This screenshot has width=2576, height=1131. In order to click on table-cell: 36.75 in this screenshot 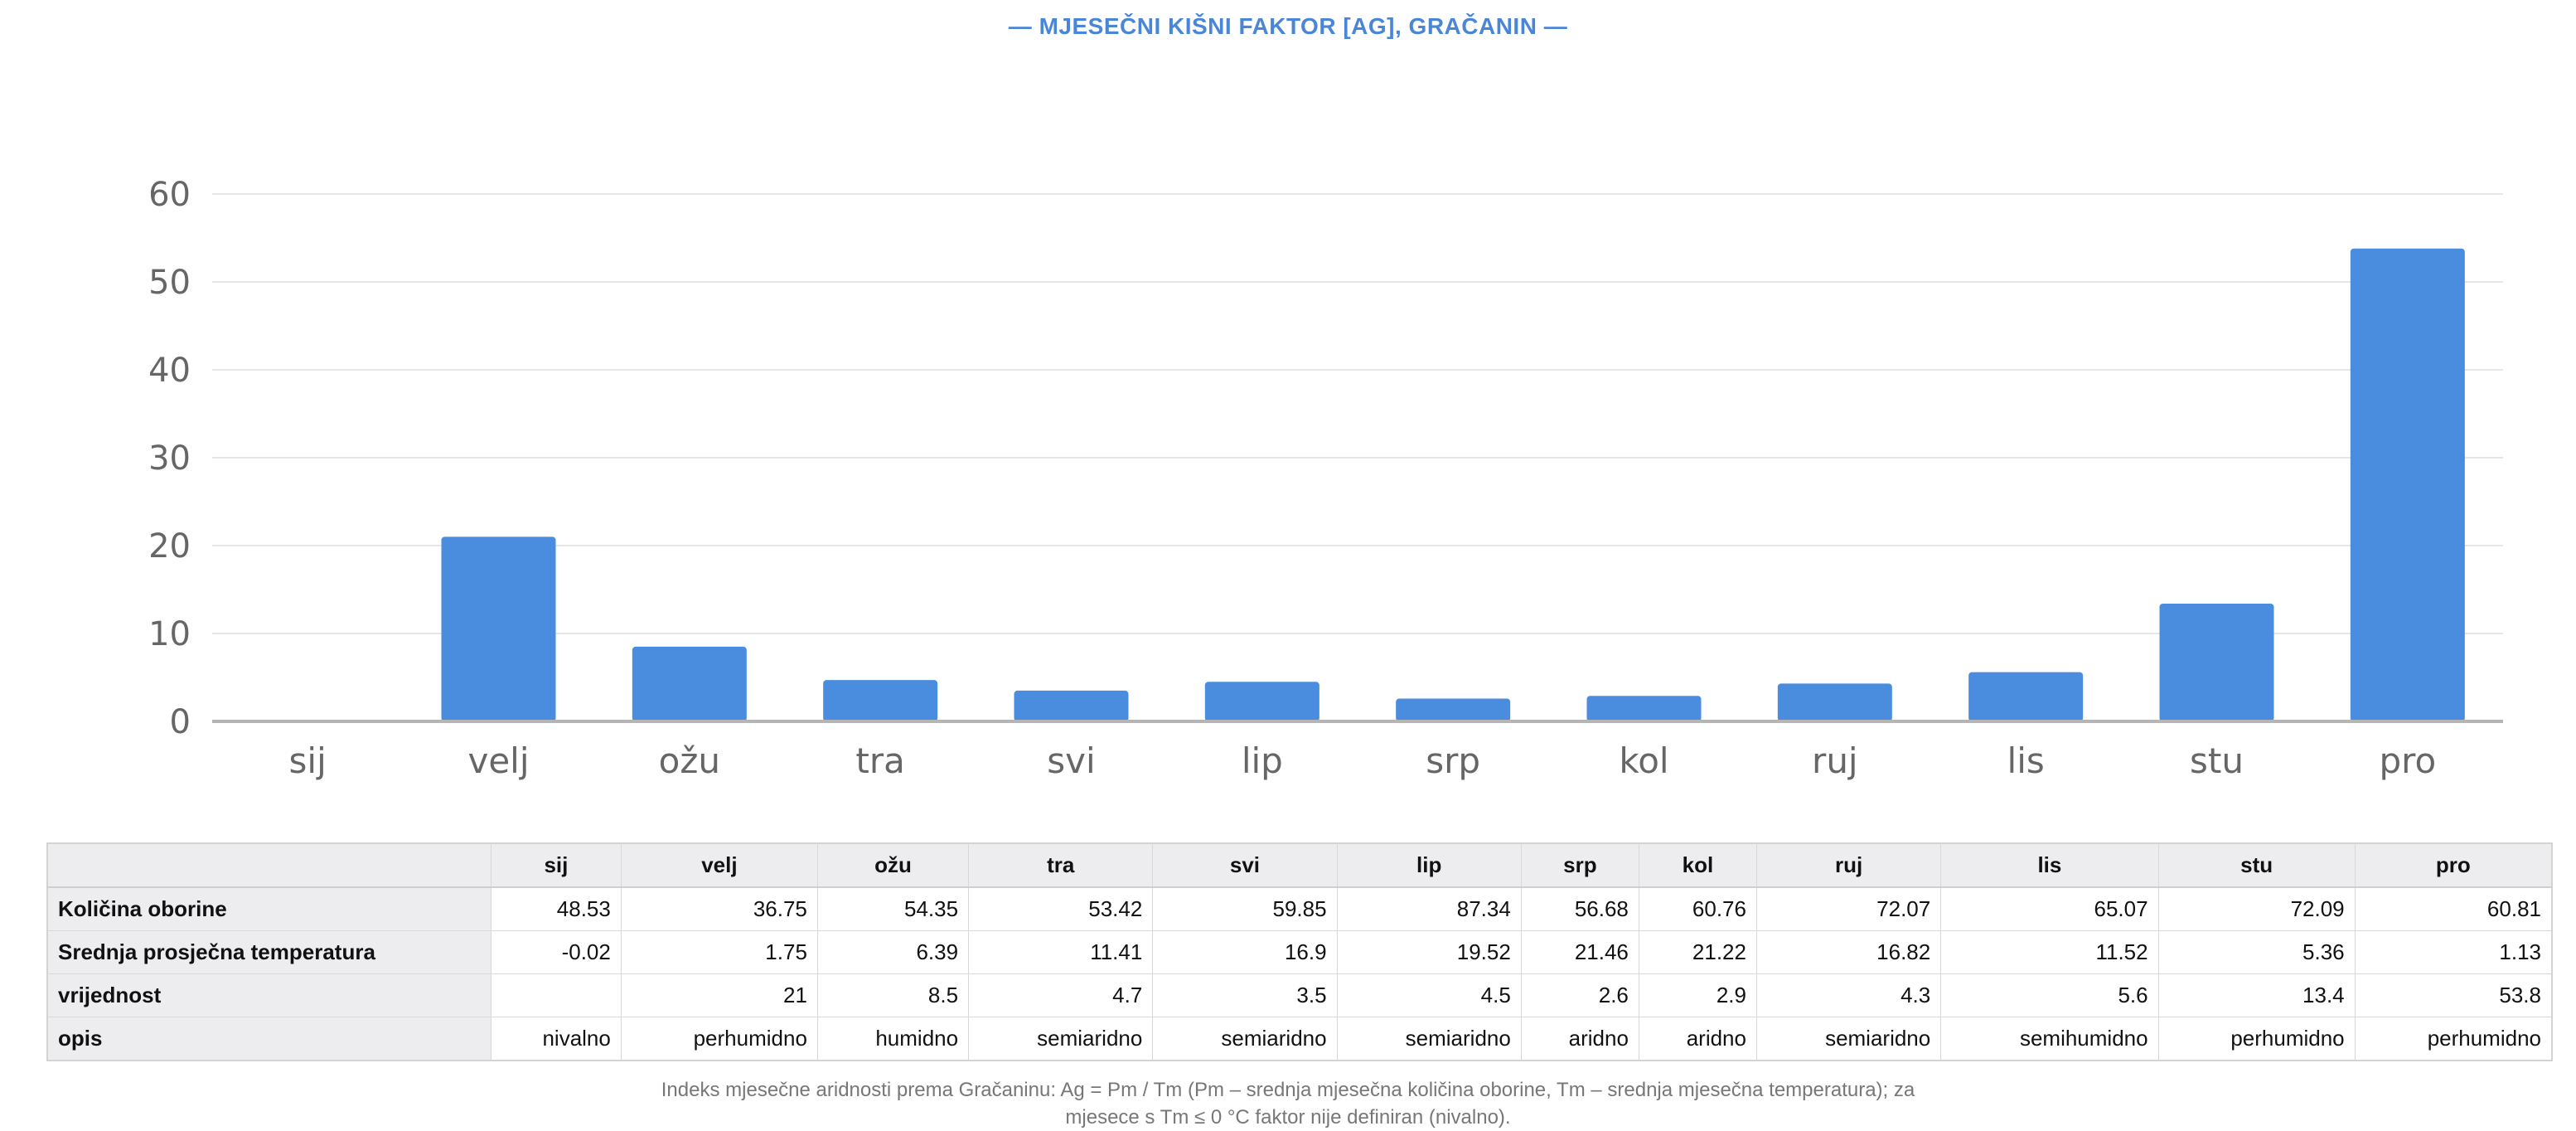, I will do `click(719, 908)`.